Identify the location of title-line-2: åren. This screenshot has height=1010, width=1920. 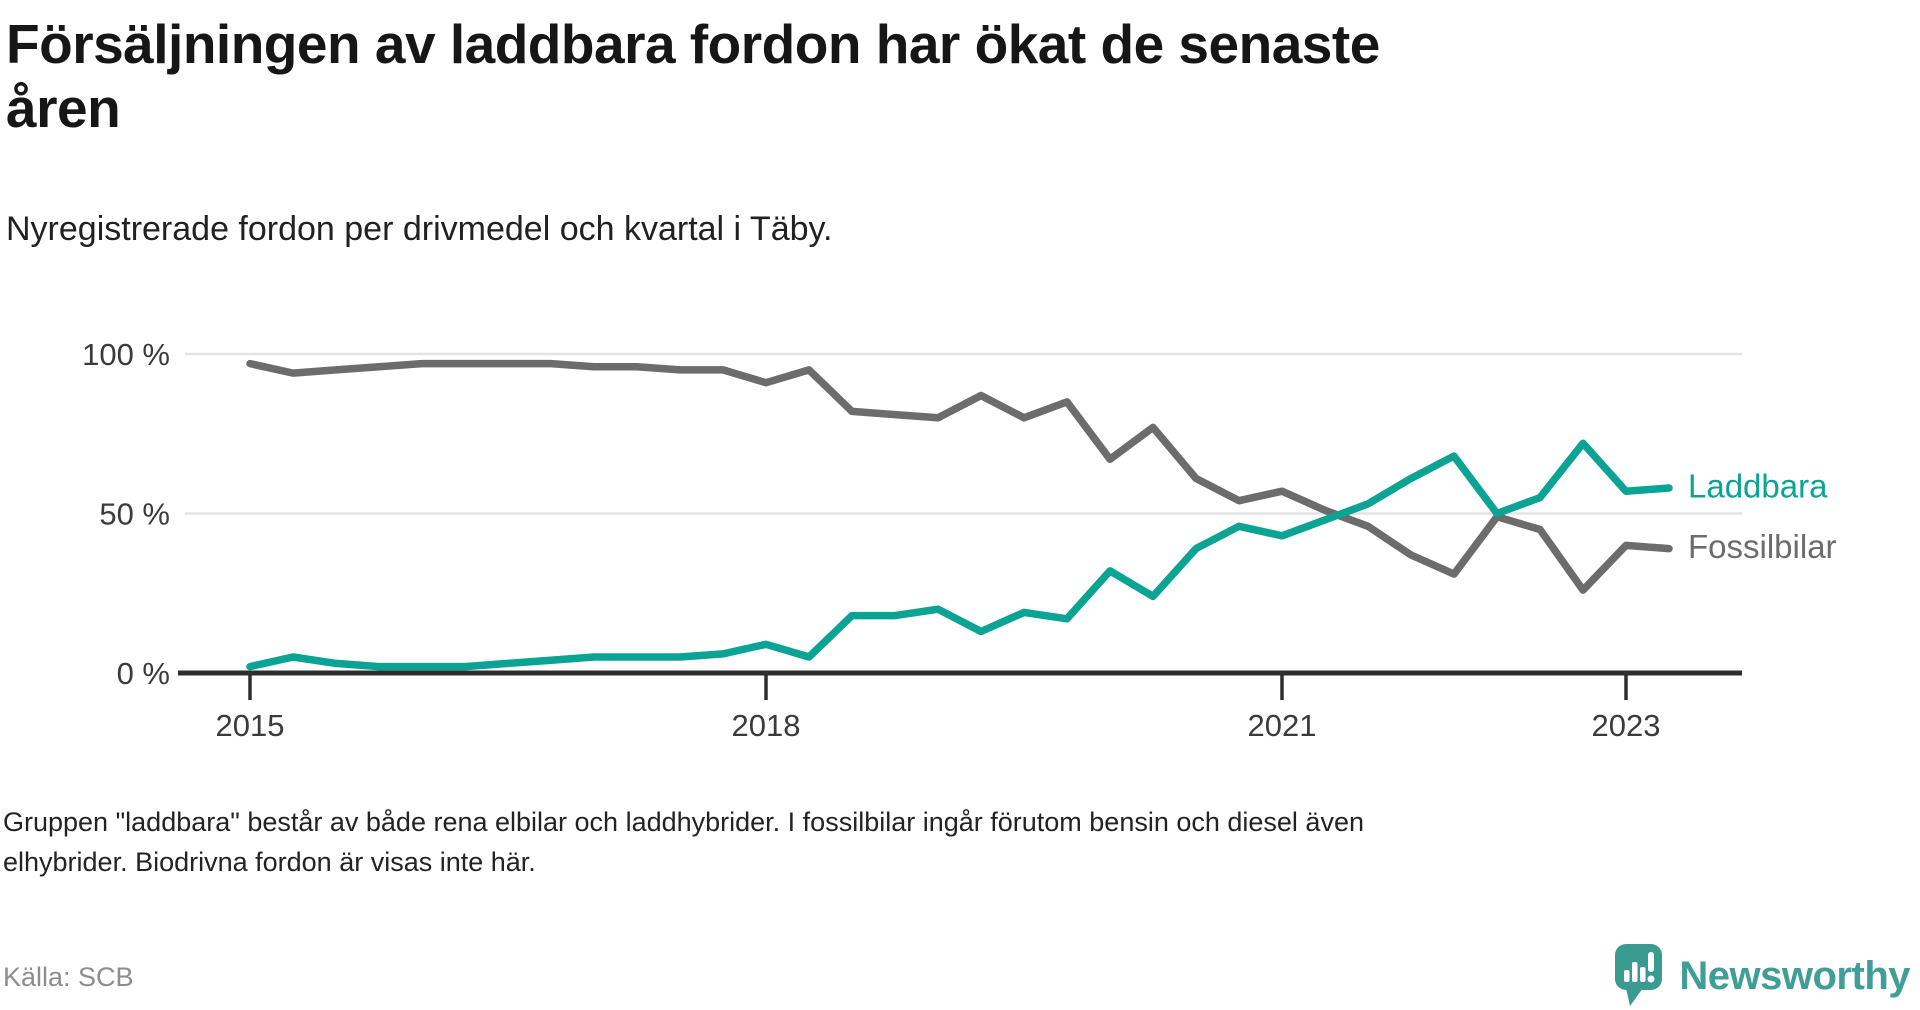
(63, 108).